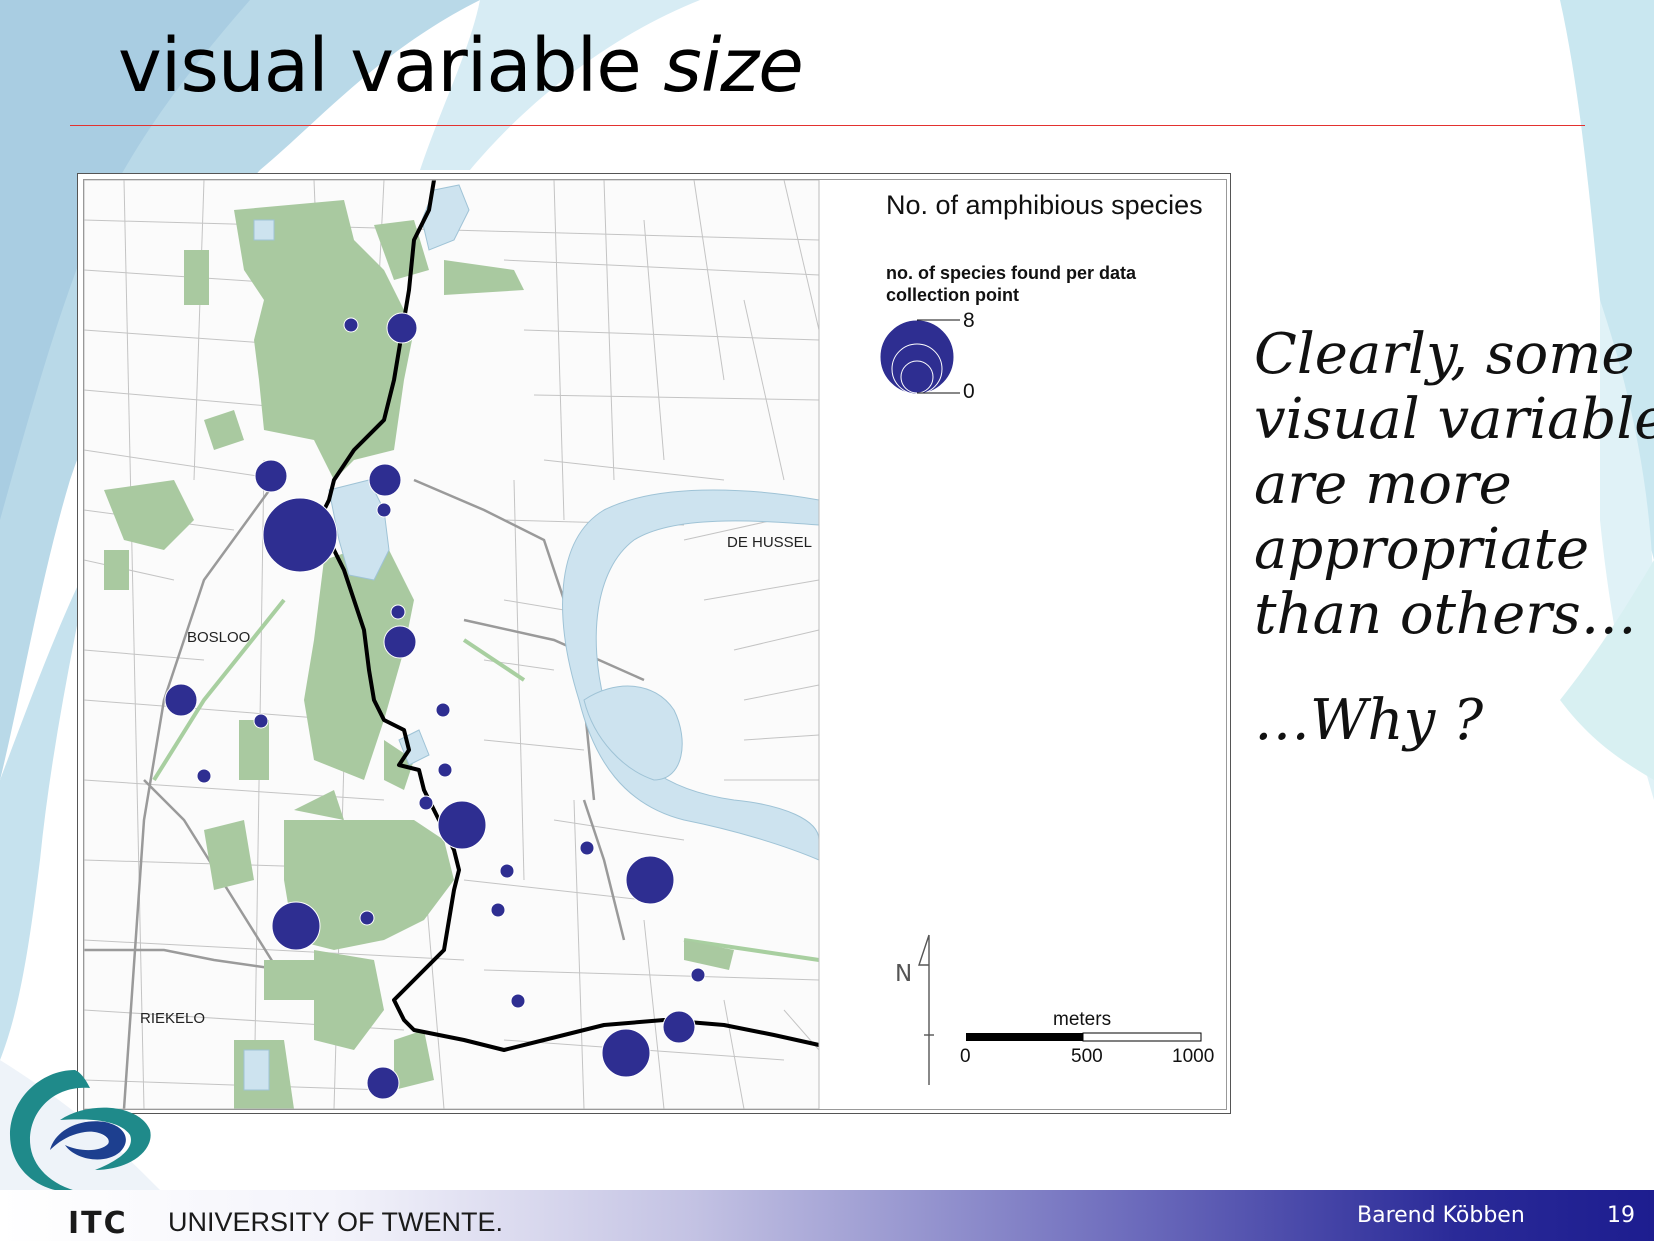 This screenshot has height=1241, width=1654. I want to click on place-label-de-hussel: DE HUSSEL, so click(769, 542).